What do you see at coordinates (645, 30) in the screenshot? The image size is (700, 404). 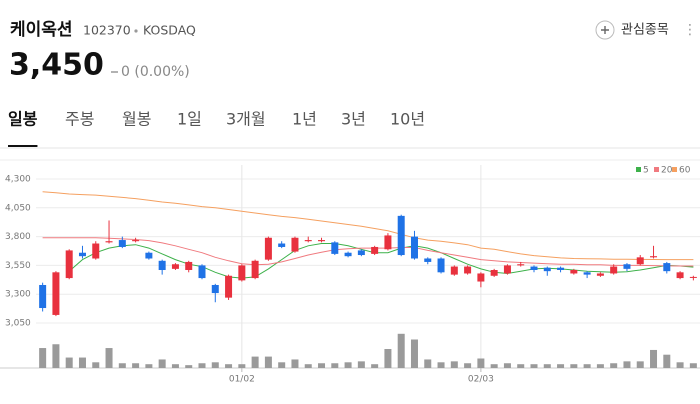 I see `watch-label: 관심종목` at bounding box center [645, 30].